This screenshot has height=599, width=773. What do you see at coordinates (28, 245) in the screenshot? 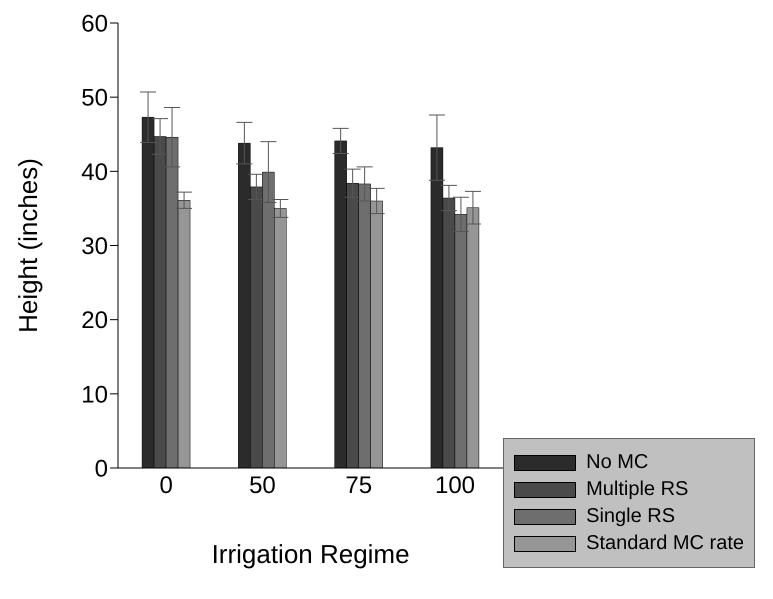
I see `y-axis-title: Height (inches)` at bounding box center [28, 245].